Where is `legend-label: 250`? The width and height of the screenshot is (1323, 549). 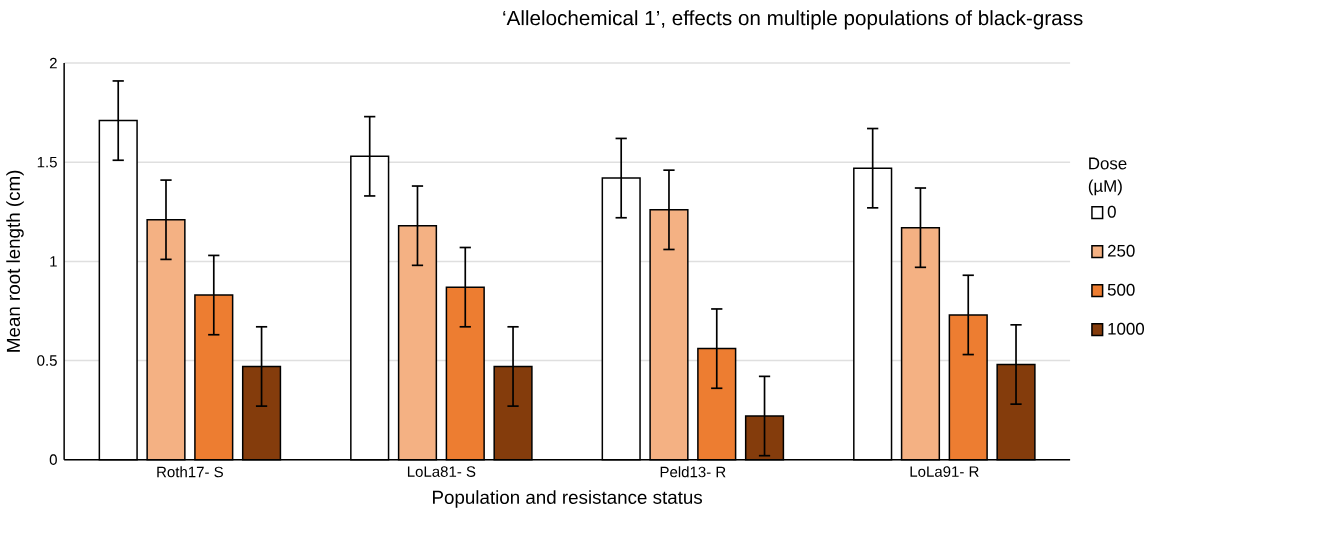 legend-label: 250 is located at coordinates (1121, 250).